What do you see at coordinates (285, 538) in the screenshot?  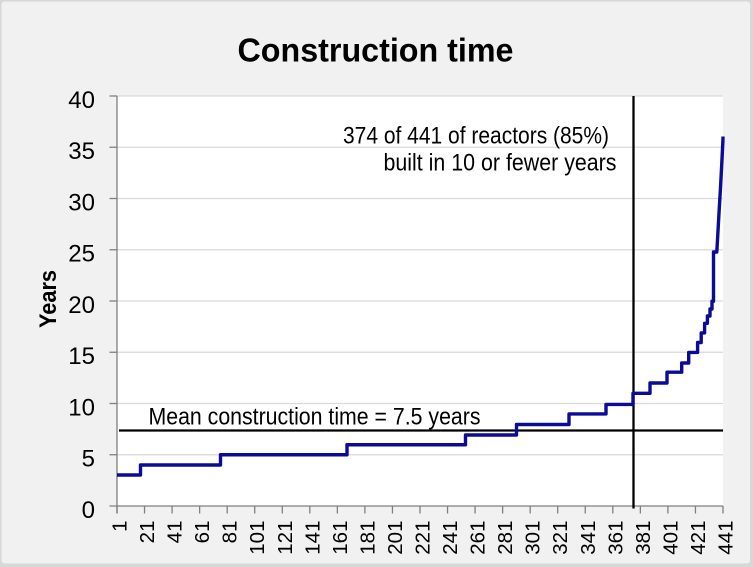 I see `svg-text: 121` at bounding box center [285, 538].